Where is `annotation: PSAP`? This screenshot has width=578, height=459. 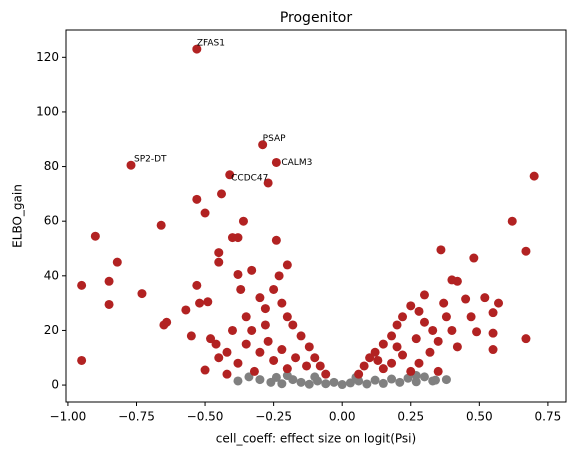
annotation: PSAP is located at coordinates (274, 139).